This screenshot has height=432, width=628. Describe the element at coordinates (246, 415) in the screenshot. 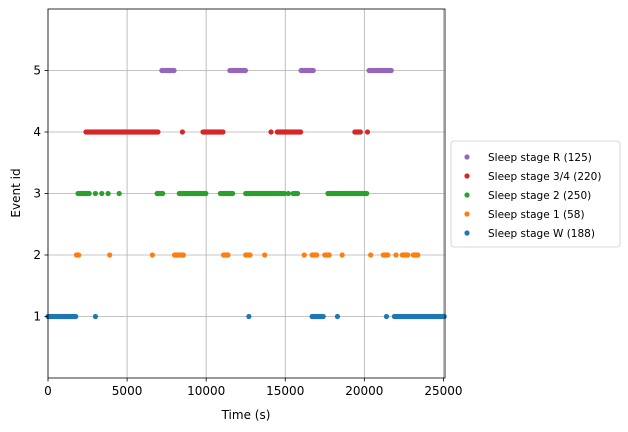

I see `x-axis-label: Time (s)` at that location.